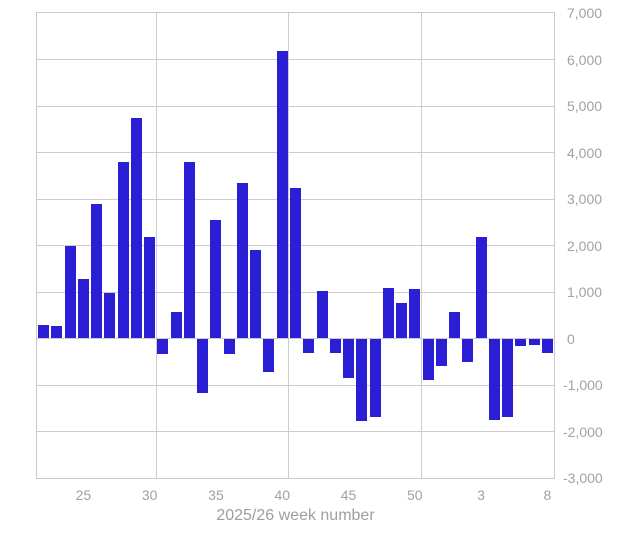 This screenshot has width=631, height=533. I want to click on y-tick-6,000: 6,000, so click(585, 59).